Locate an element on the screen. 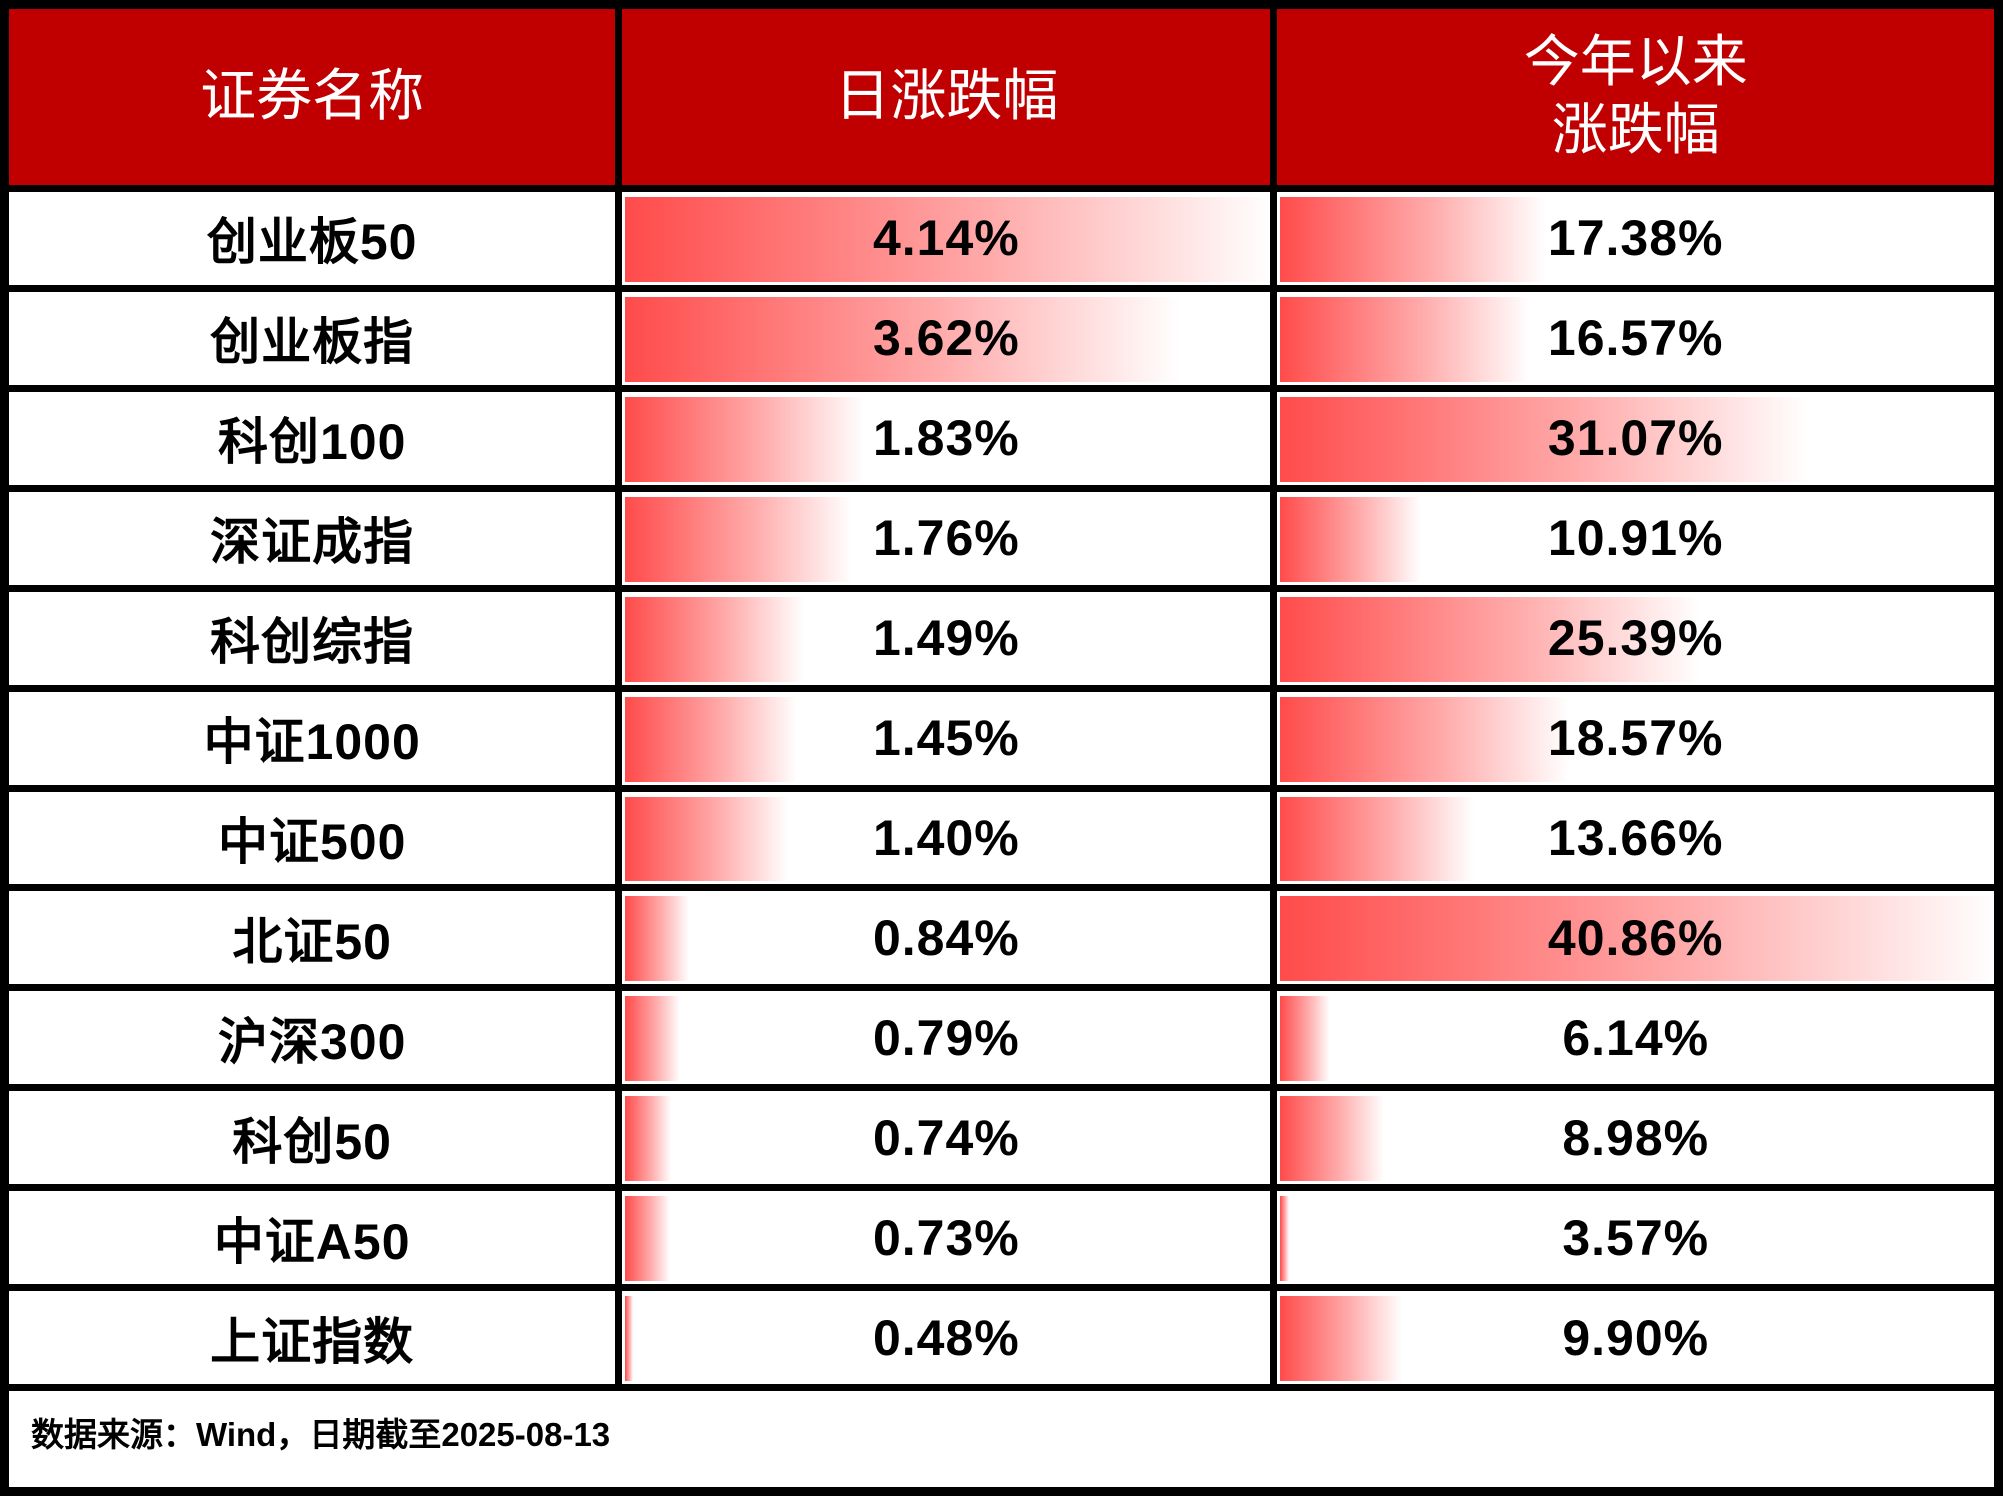 This screenshot has height=1496, width=2003. index-name: 深证成指 is located at coordinates (312, 542).